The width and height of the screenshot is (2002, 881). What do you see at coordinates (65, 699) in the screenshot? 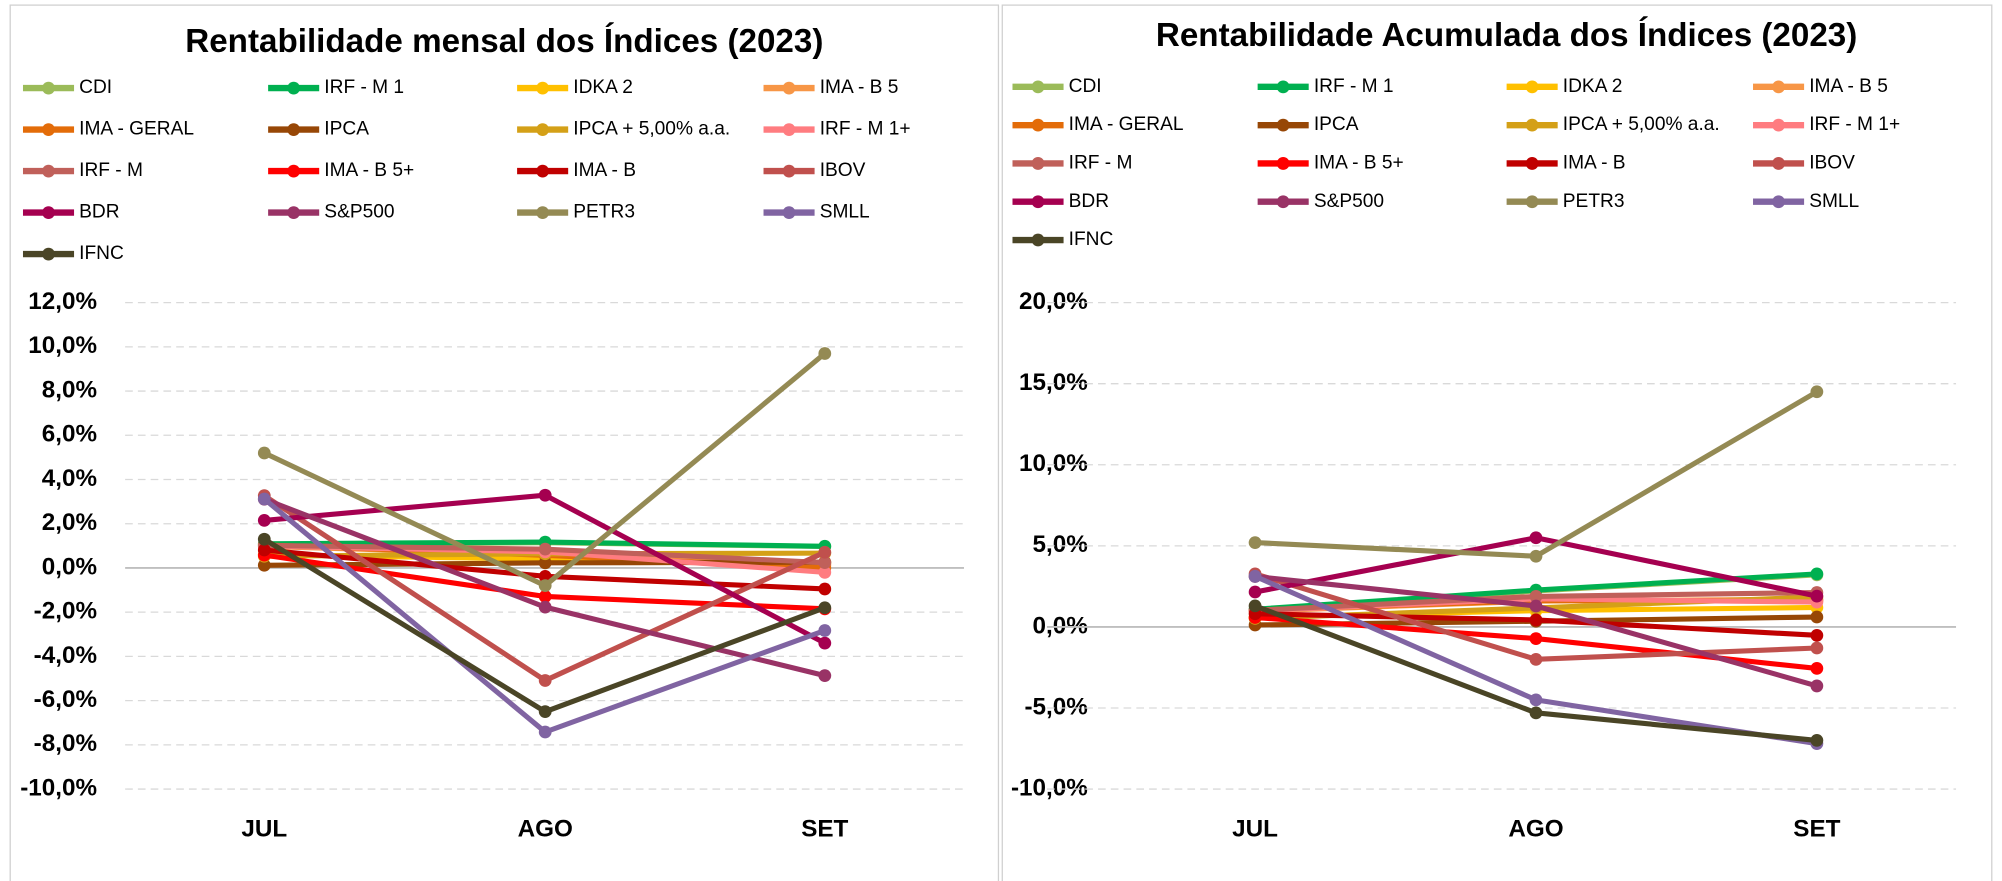
I see `y-tick-label: -6,0%` at bounding box center [65, 699].